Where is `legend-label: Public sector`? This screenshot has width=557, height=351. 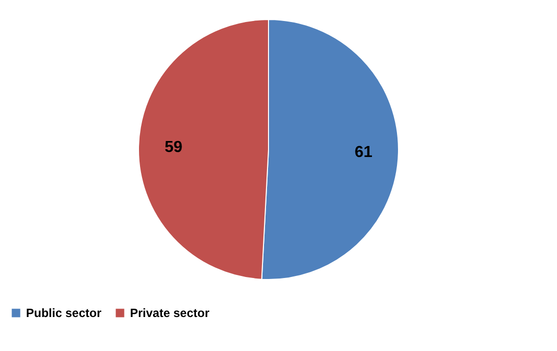
legend-label: Public sector is located at coordinates (64, 313).